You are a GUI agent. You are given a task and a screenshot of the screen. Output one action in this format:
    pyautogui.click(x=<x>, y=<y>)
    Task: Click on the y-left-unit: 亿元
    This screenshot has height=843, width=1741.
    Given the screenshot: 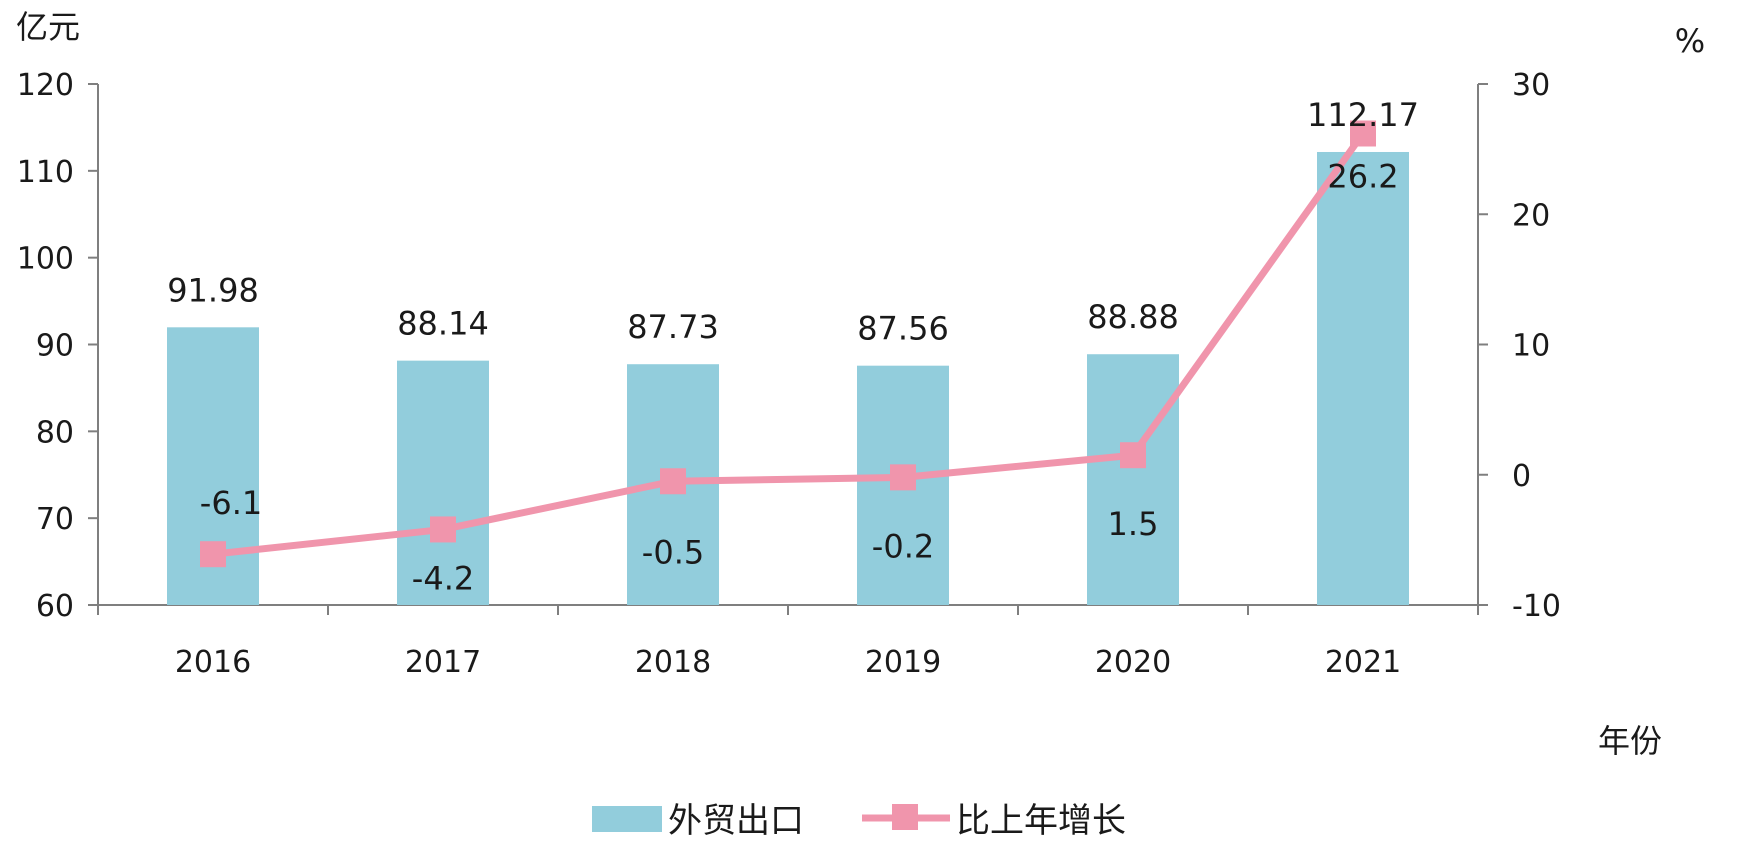 What is the action you would take?
    pyautogui.click(x=48, y=27)
    